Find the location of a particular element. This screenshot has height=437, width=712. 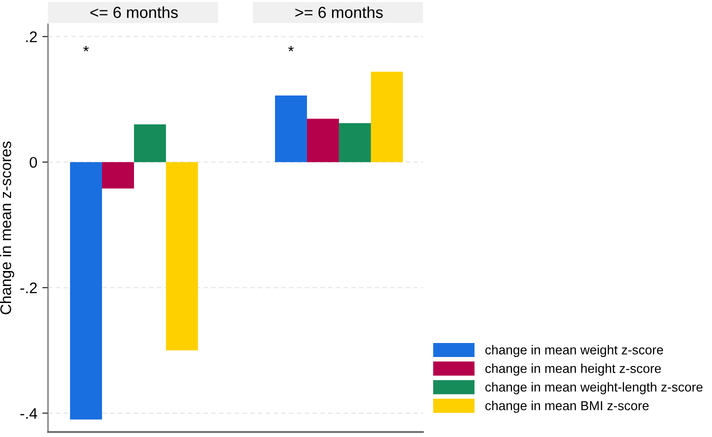

y-tick-label: 0 is located at coordinates (33, 162).